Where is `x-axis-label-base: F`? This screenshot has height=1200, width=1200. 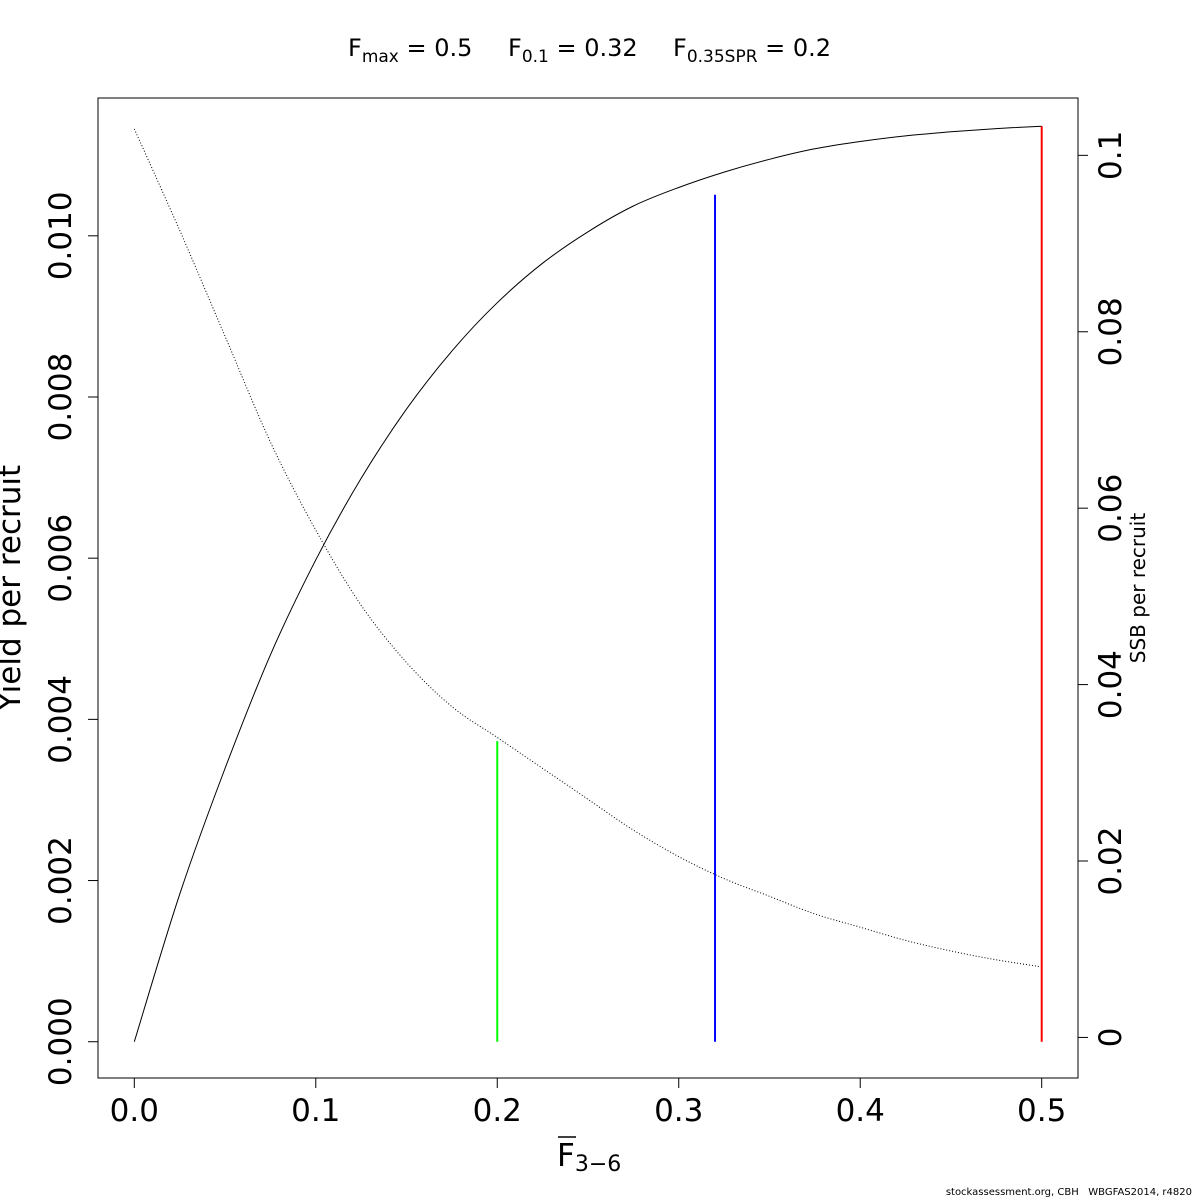 x-axis-label-base: F is located at coordinates (566, 1156).